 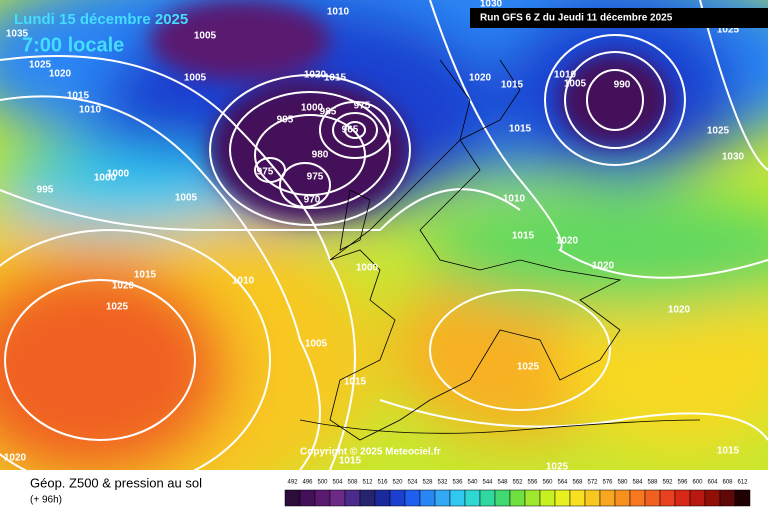 I want to click on legend-label: 492, so click(x=292, y=483).